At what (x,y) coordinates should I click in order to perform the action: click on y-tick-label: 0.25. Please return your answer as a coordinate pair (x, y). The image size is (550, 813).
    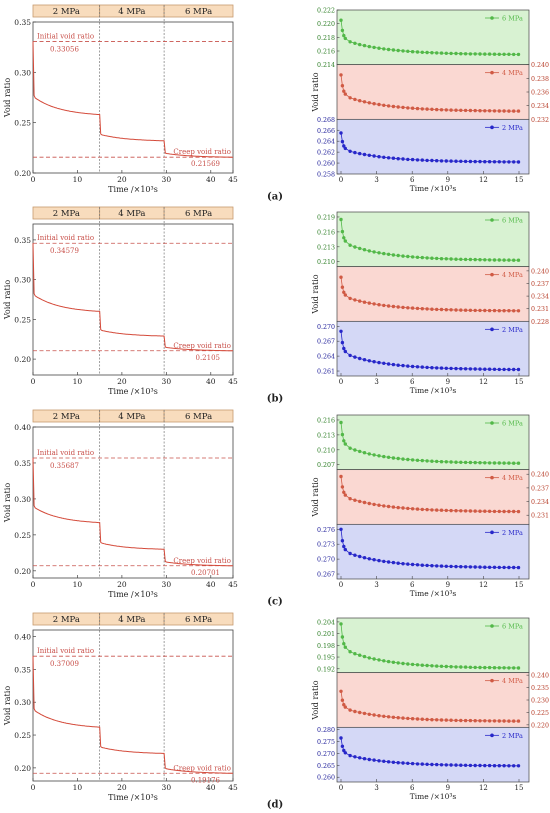
    Looking at the image, I should click on (22, 535).